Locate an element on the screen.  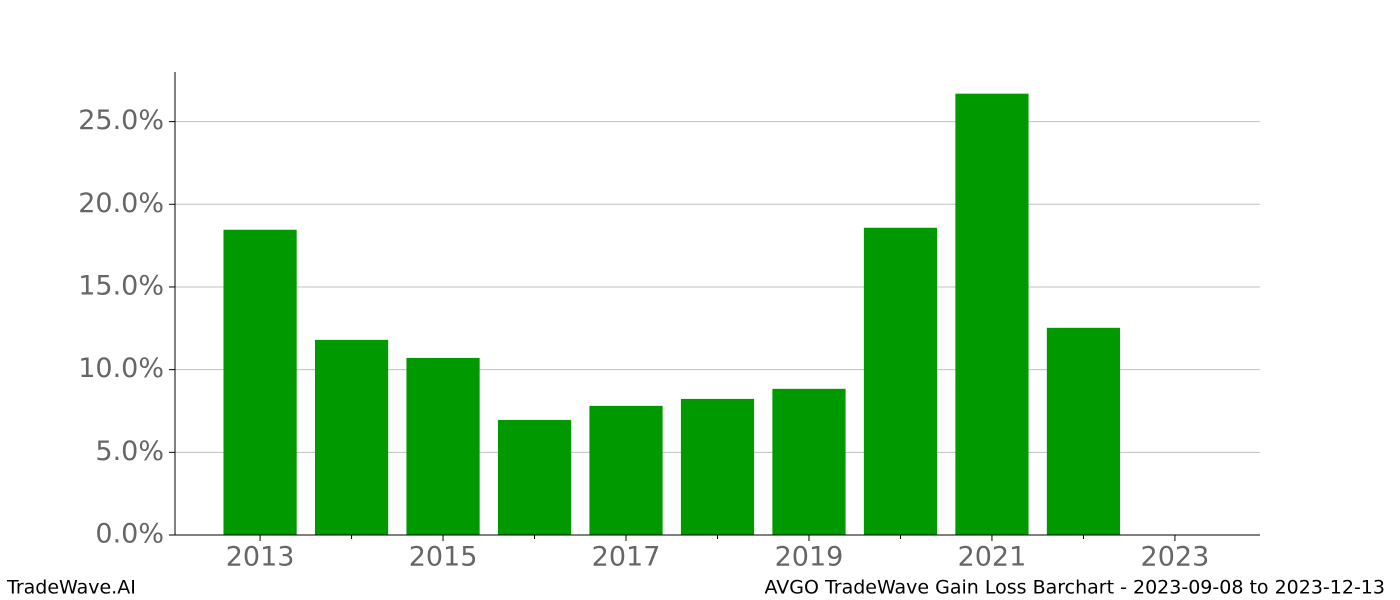
watermark: TradeWave.AI is located at coordinates (71, 588).